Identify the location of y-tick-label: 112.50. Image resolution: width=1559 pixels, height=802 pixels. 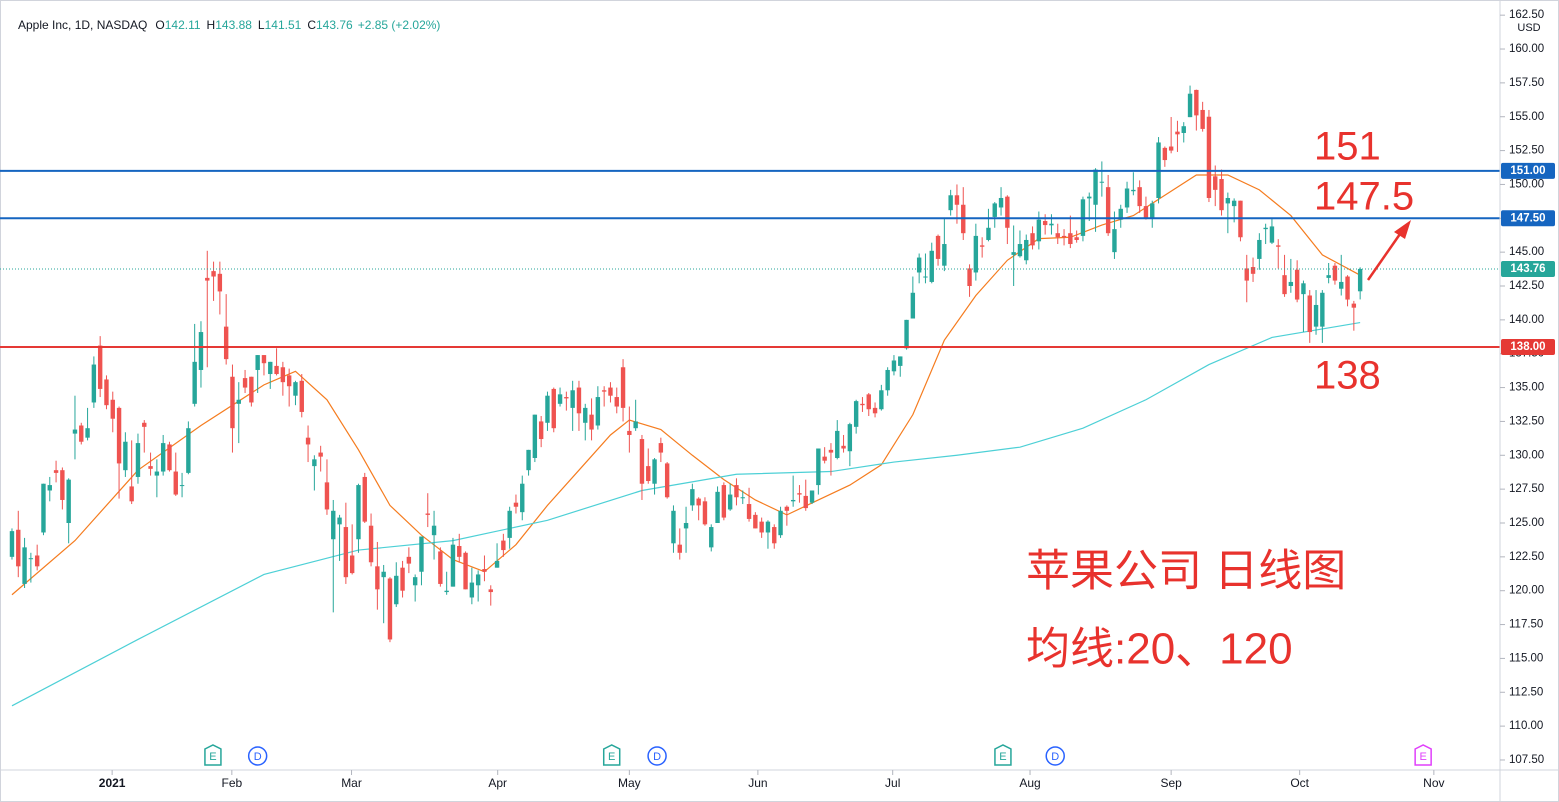
(1526, 692).